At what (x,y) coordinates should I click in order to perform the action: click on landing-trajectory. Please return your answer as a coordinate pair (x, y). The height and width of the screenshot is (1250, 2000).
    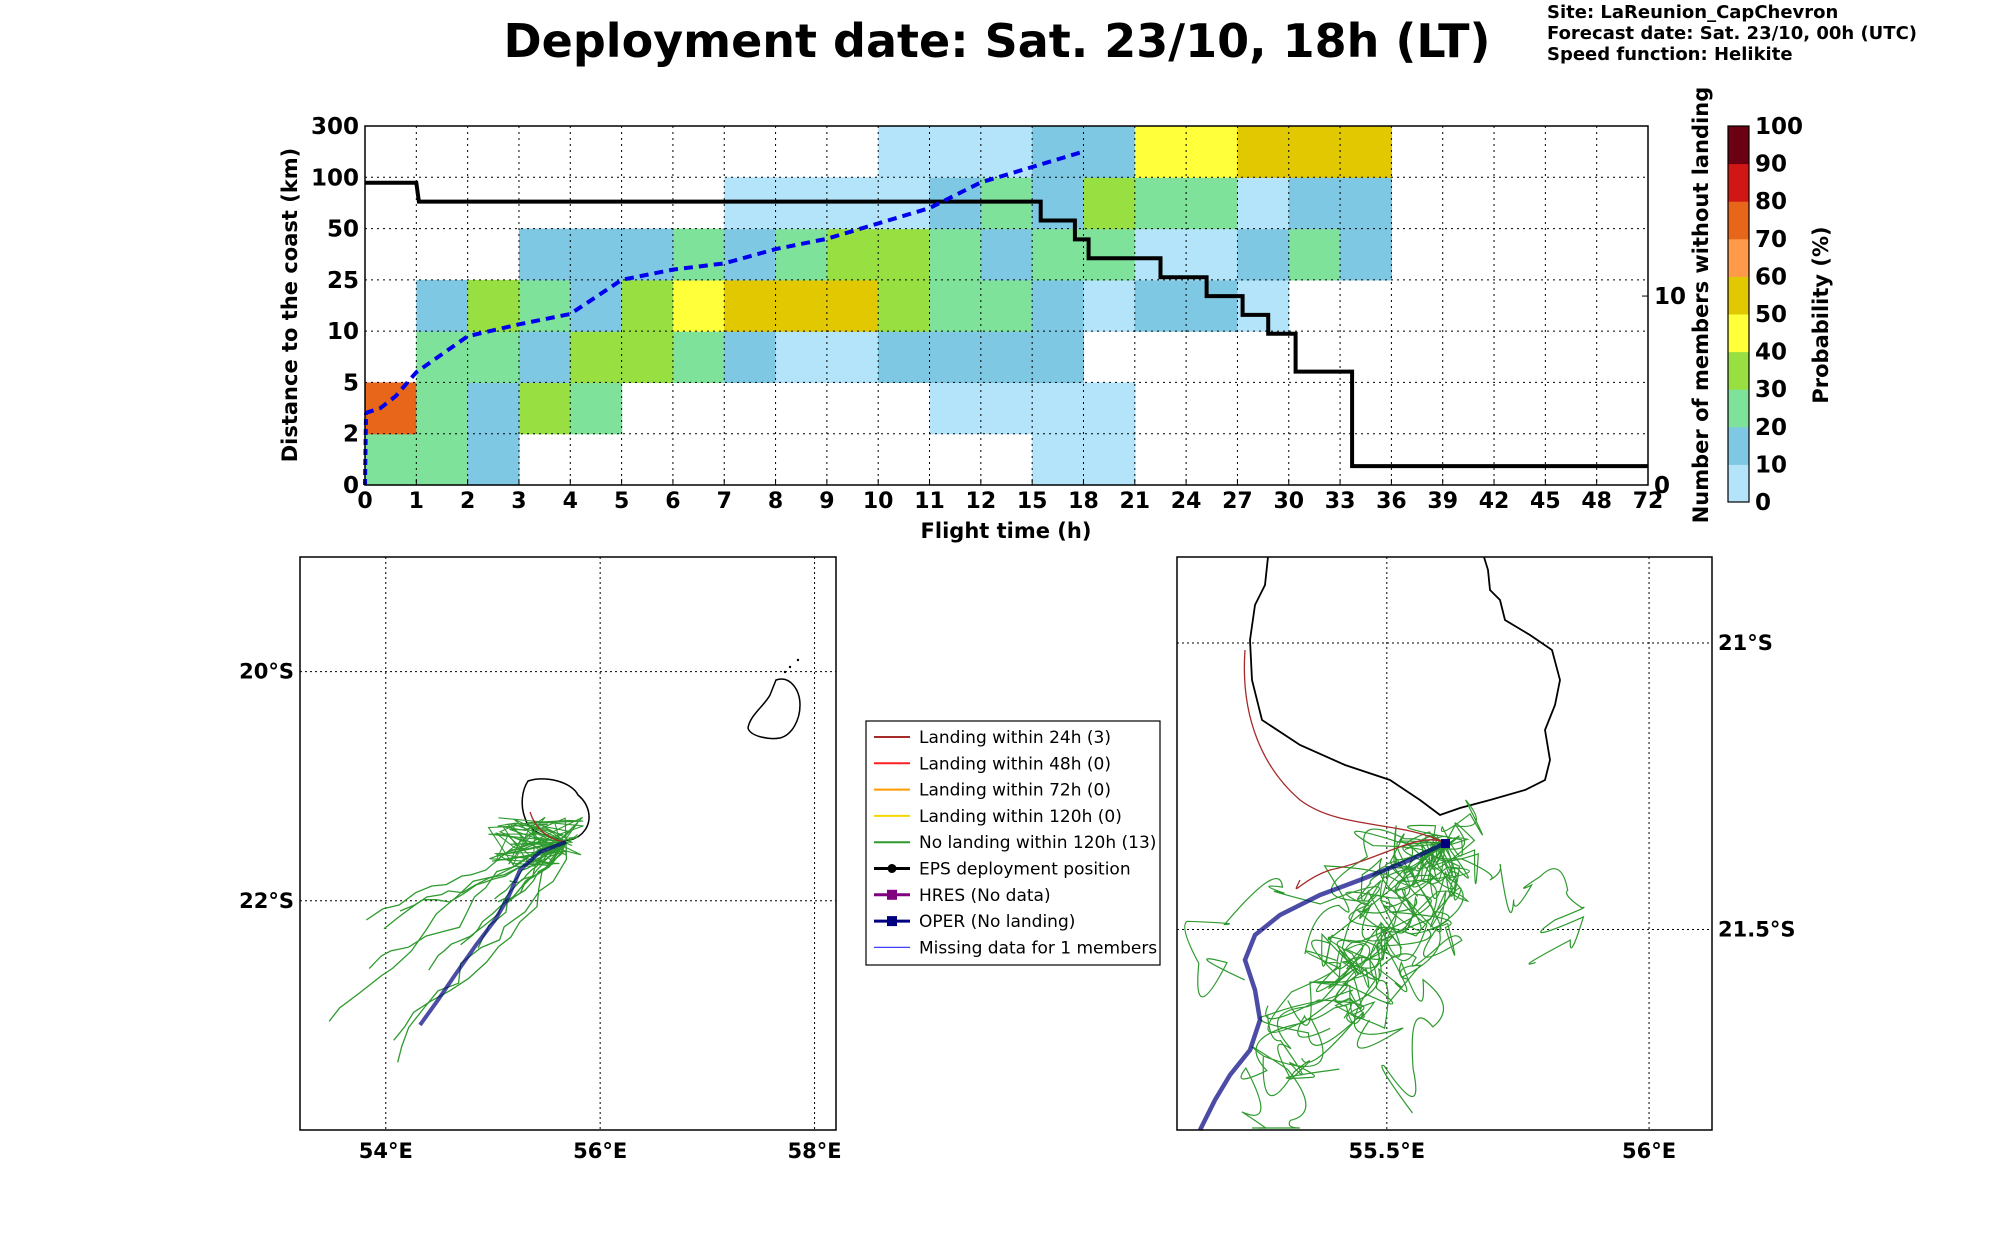
    Looking at the image, I should click on (548, 827).